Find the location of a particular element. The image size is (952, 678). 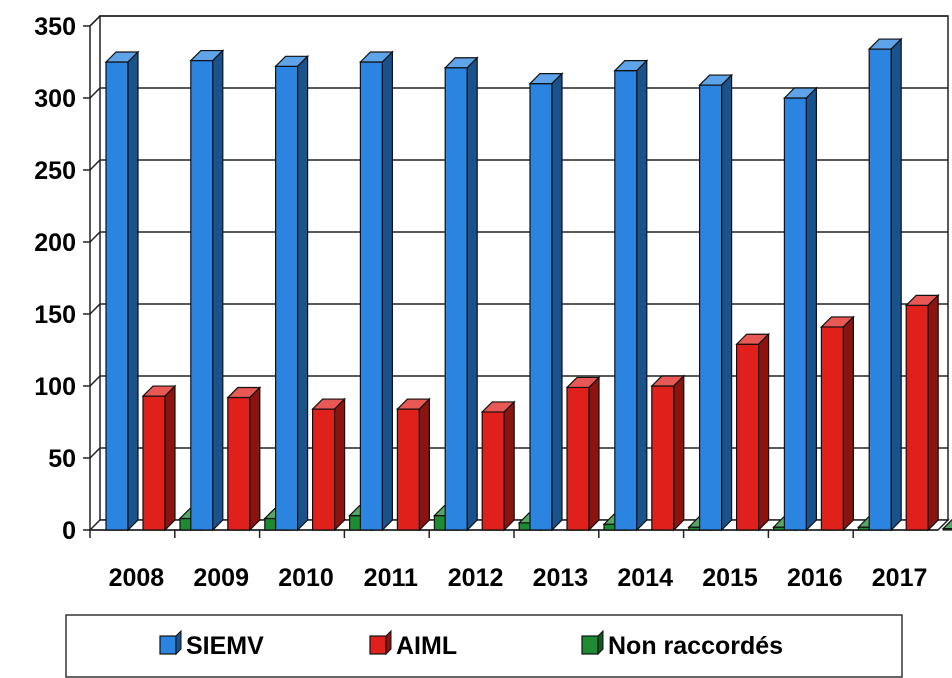

bar-aiml-2009 is located at coordinates (244, 459).